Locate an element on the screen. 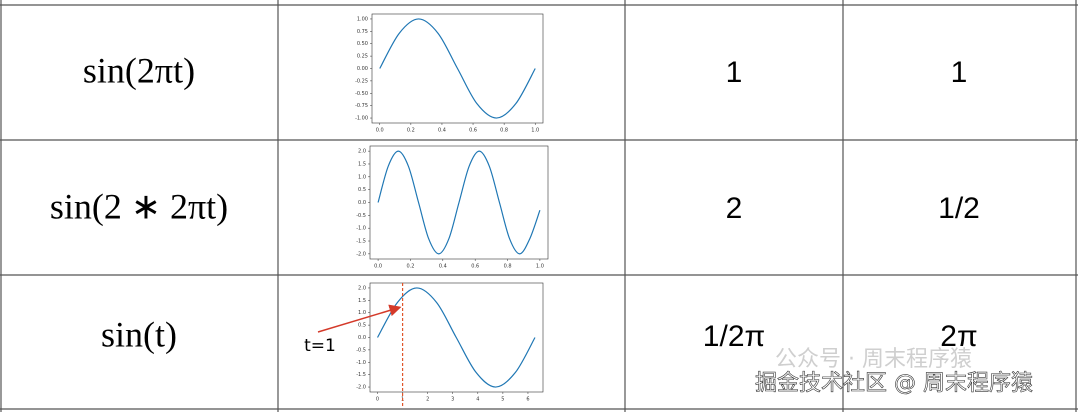 Image resolution: width=1080 pixels, height=417 pixels. x-tick-label: 4 is located at coordinates (477, 400).